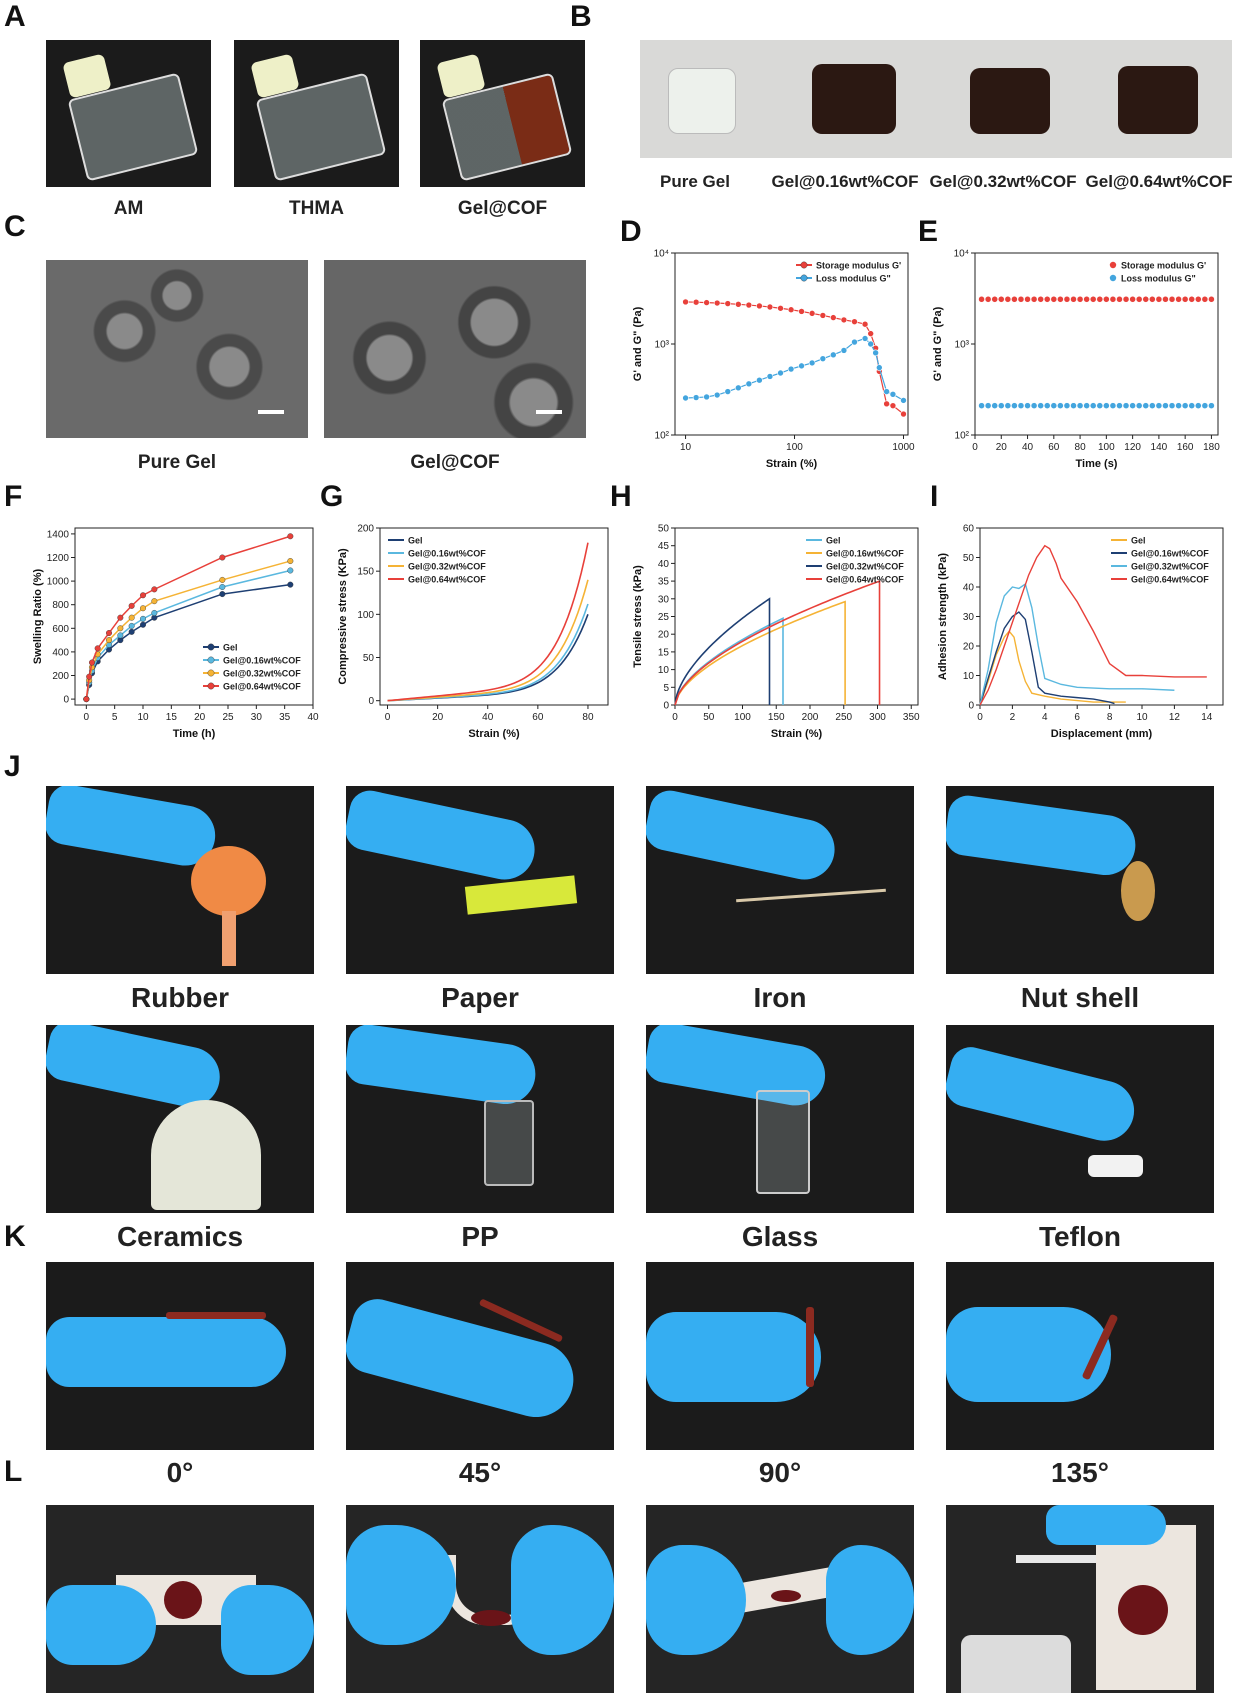 This screenshot has width=1239, height=1699. What do you see at coordinates (934, 496) in the screenshot?
I see `panel-label-i: I` at bounding box center [934, 496].